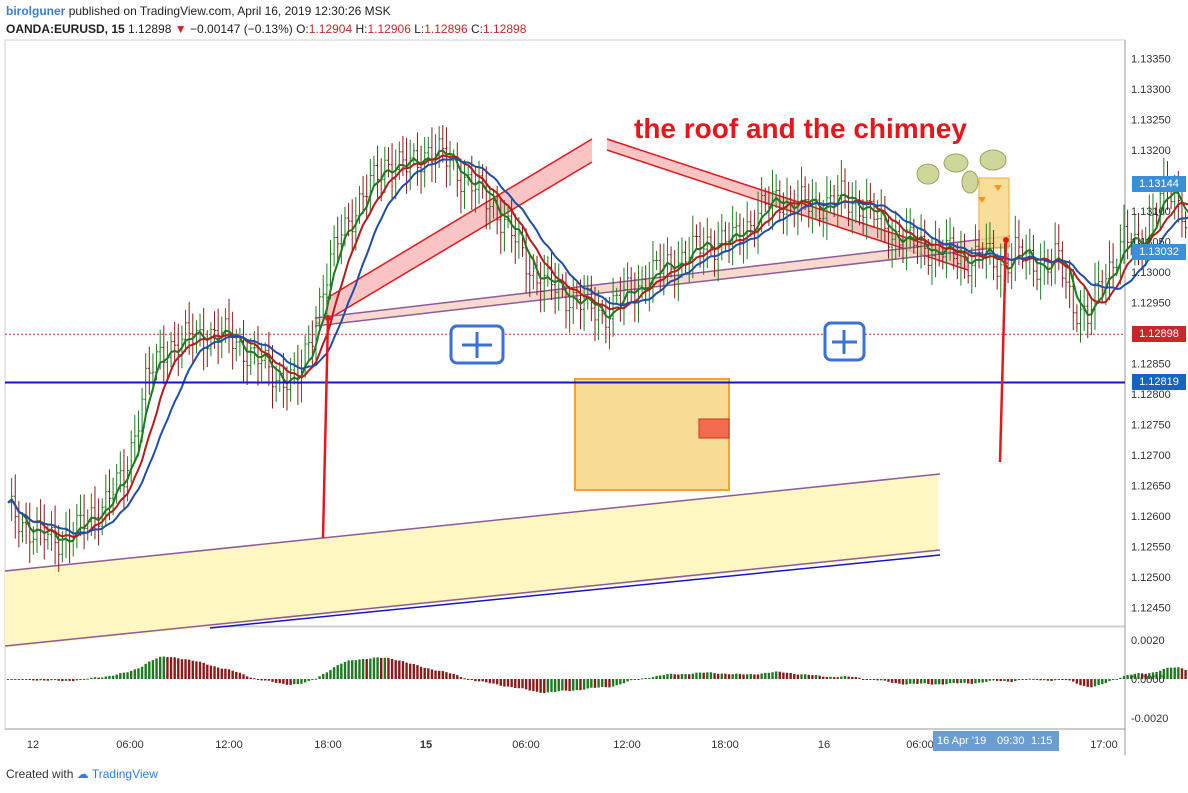 The image size is (1188, 793). Describe the element at coordinates (459, 241) in the screenshot. I see `roof-left-lower` at that location.